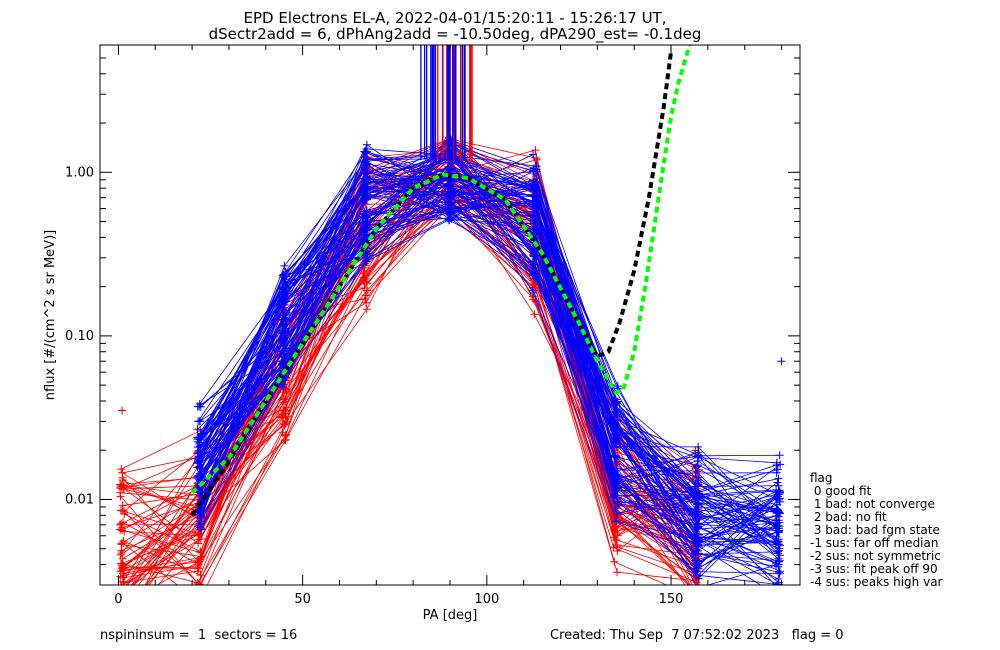  Describe the element at coordinates (848, 517) in the screenshot. I see `legend-item: 2 bad: no fit` at that location.